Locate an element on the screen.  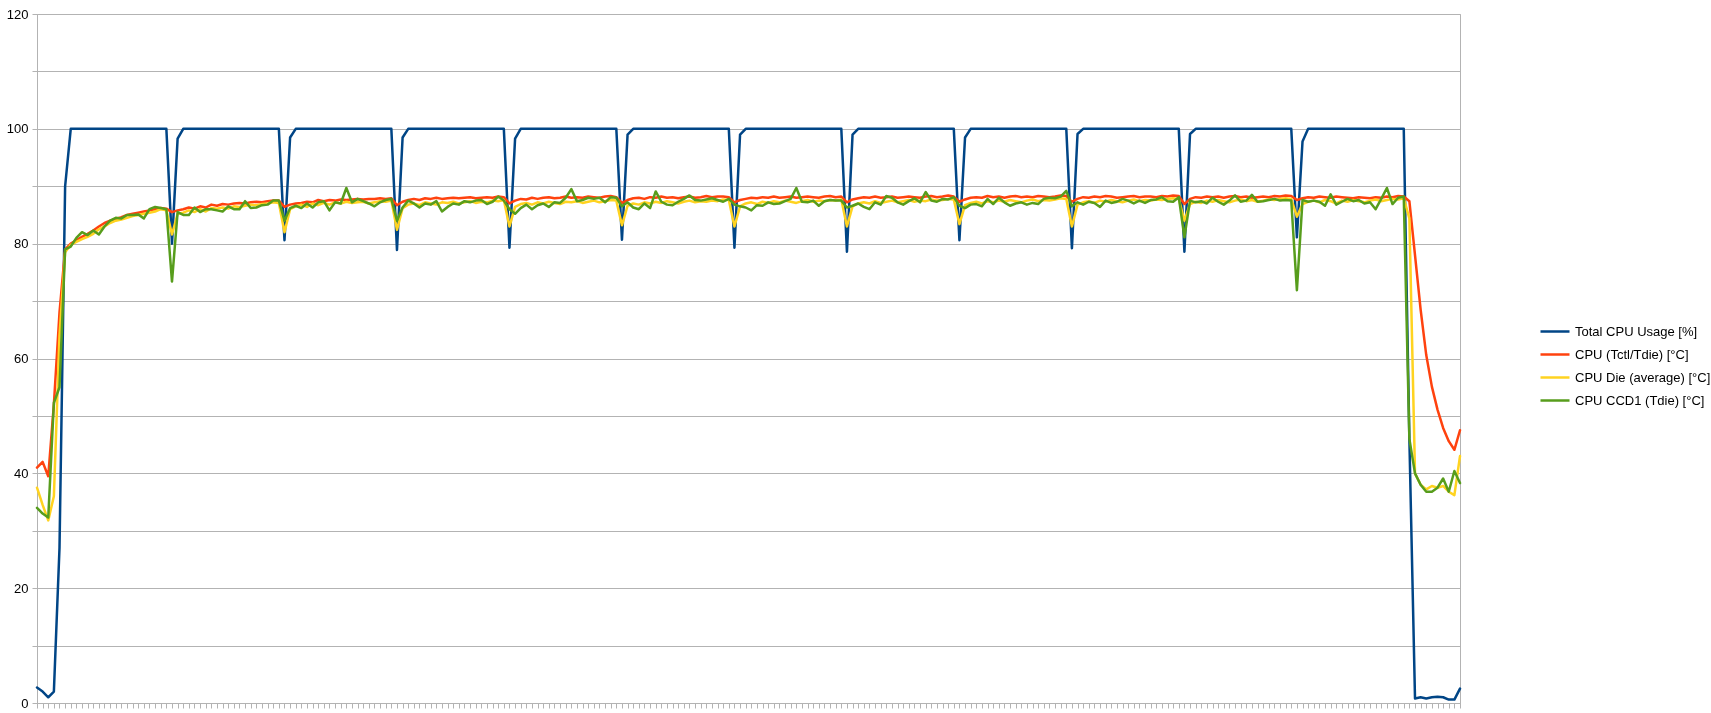
y-tick-label: 60 is located at coordinates (21, 358).